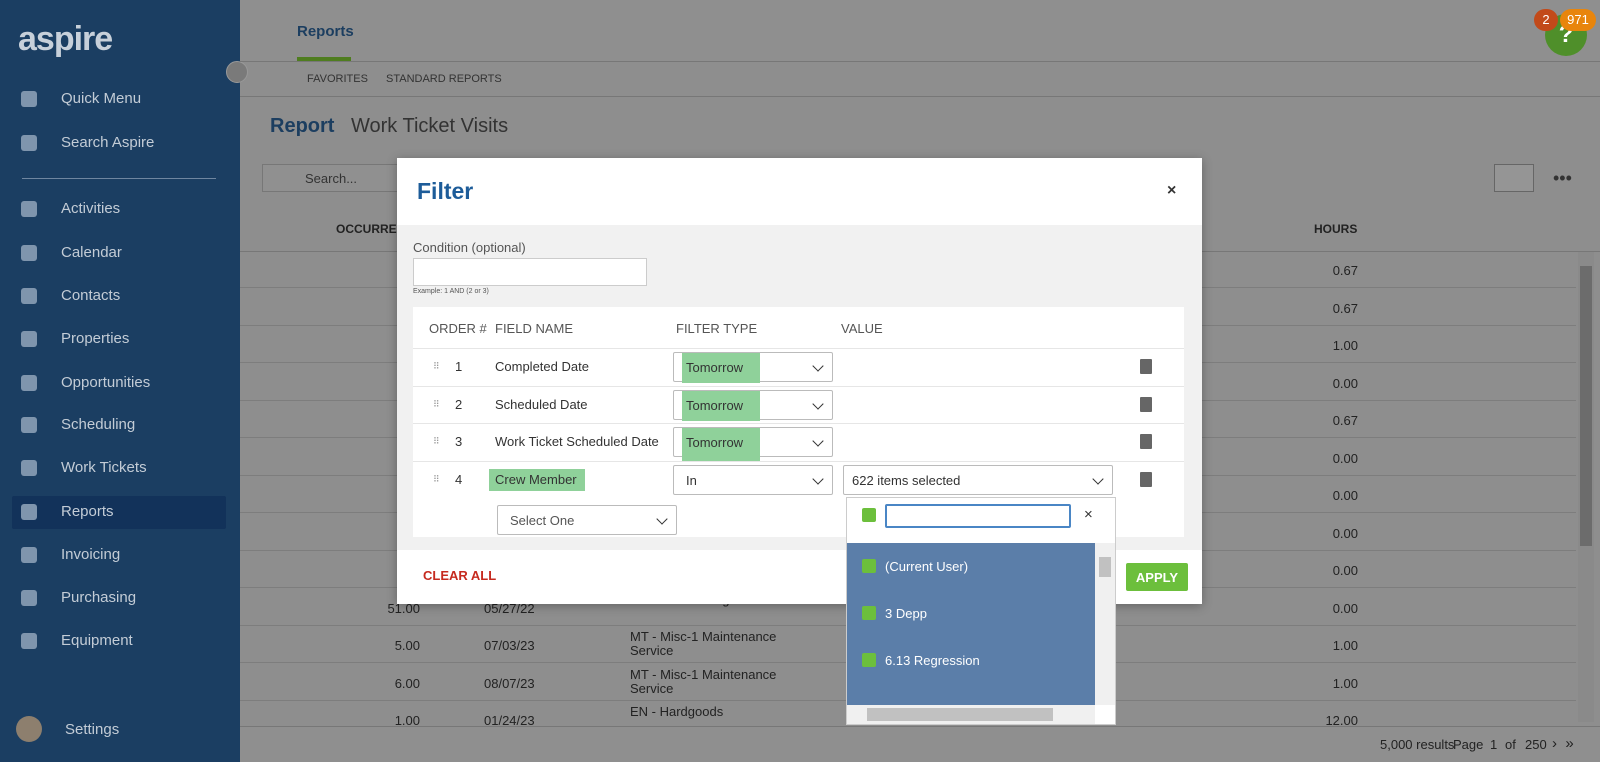 The image size is (1600, 762). I want to click on service-cell: MT - Misc-1 Maintenance Service, so click(703, 643).